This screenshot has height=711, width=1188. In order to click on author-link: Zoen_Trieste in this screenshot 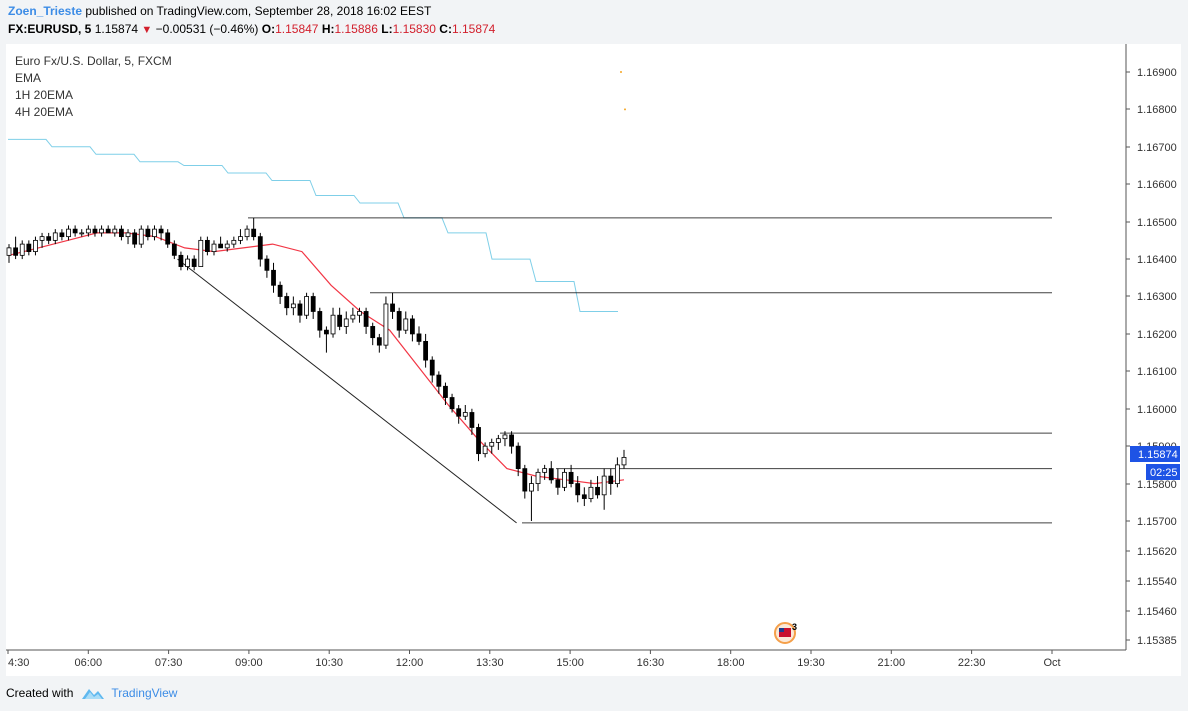, I will do `click(45, 11)`.